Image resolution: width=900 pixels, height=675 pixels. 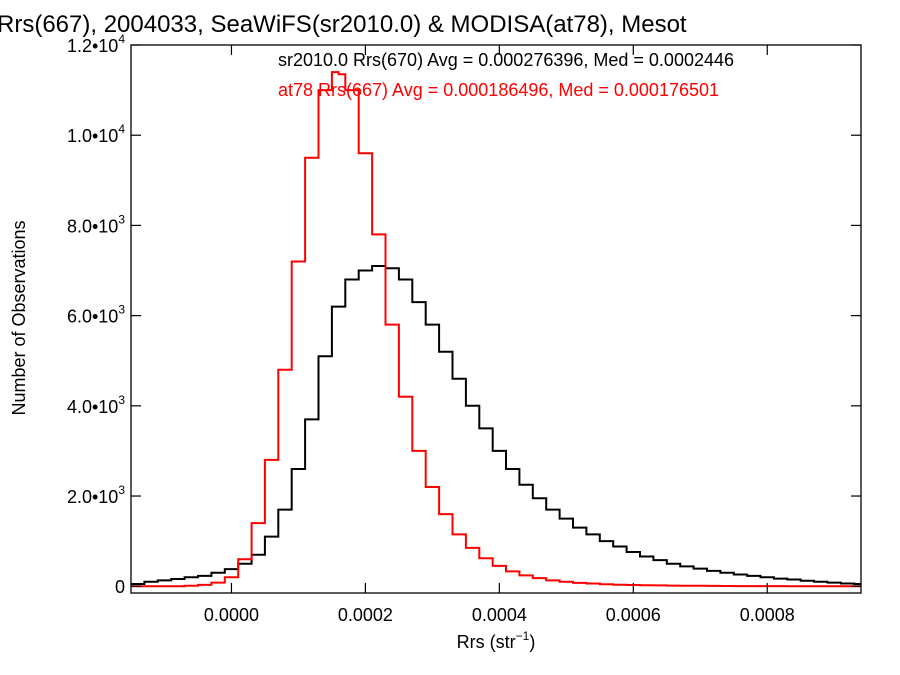 What do you see at coordinates (231, 615) in the screenshot?
I see `x-tick-label-0: 0.0000` at bounding box center [231, 615].